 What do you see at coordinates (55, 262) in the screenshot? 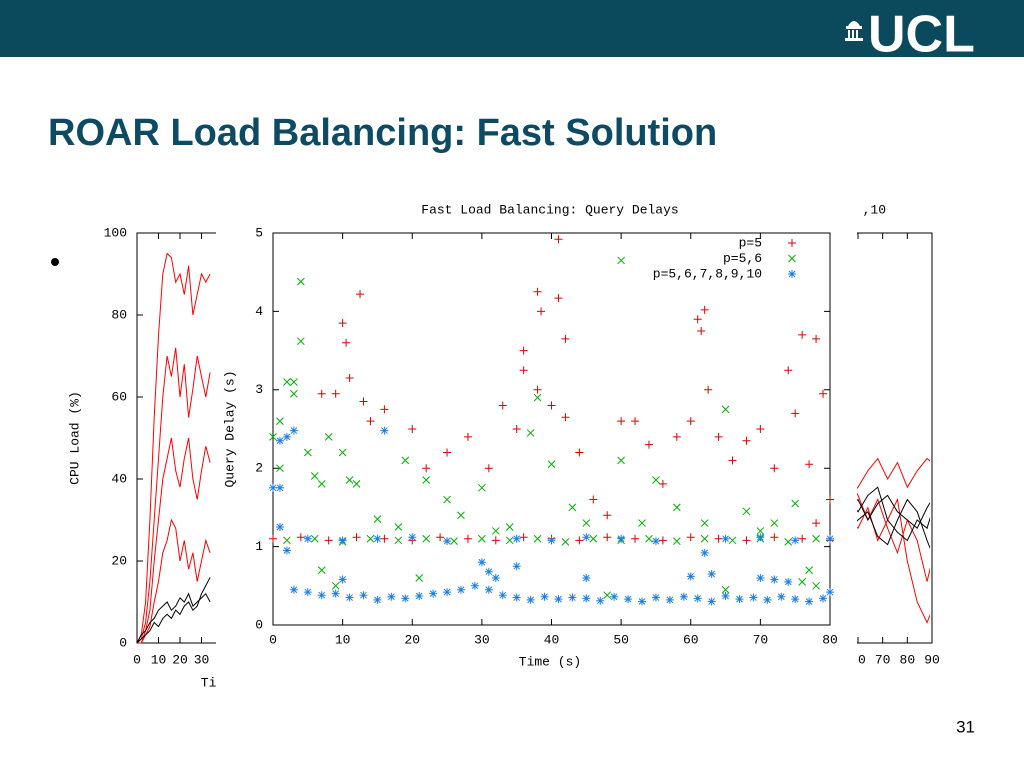
I see `bullet` at bounding box center [55, 262].